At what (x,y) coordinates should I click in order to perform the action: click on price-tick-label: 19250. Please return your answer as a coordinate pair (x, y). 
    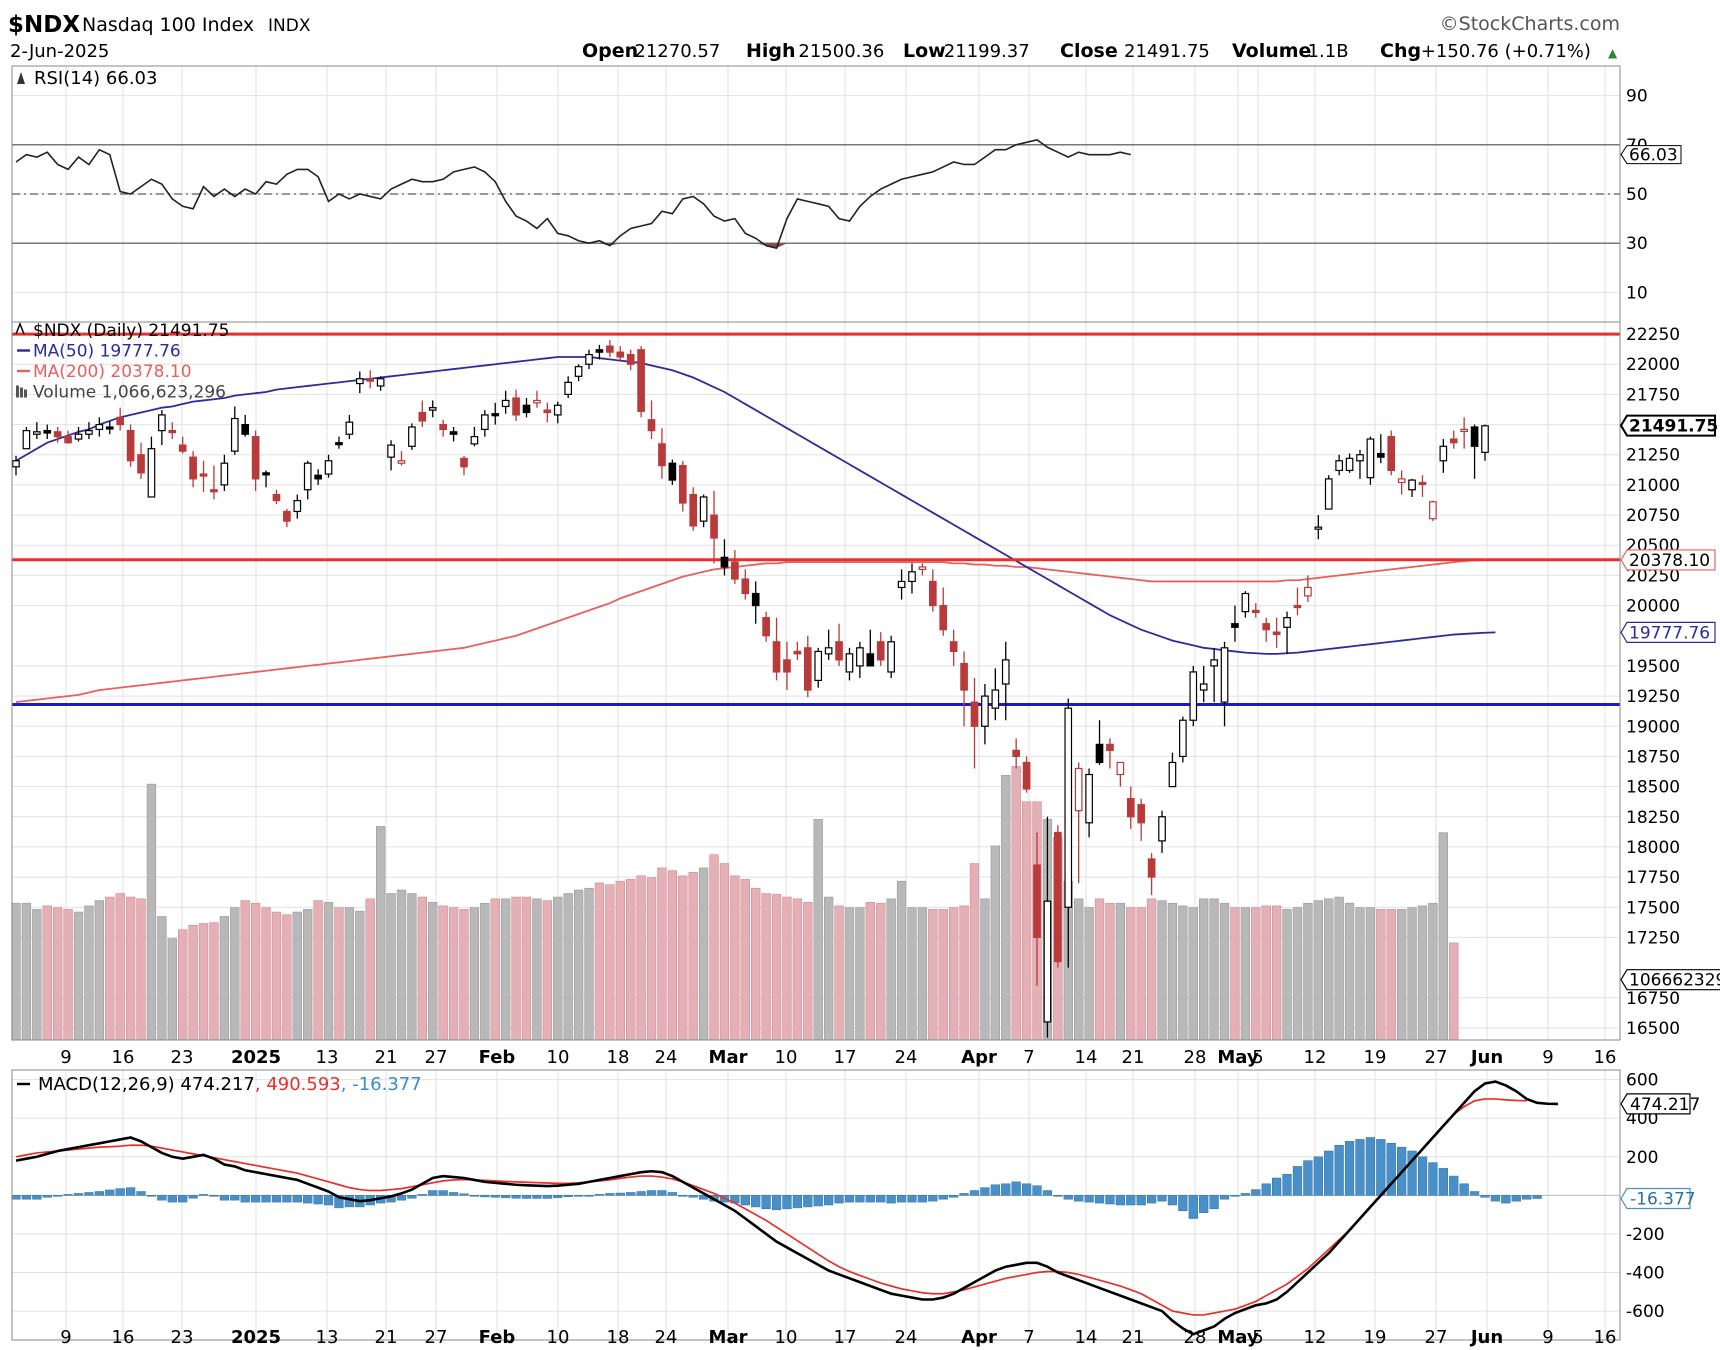
    Looking at the image, I should click on (1653, 697).